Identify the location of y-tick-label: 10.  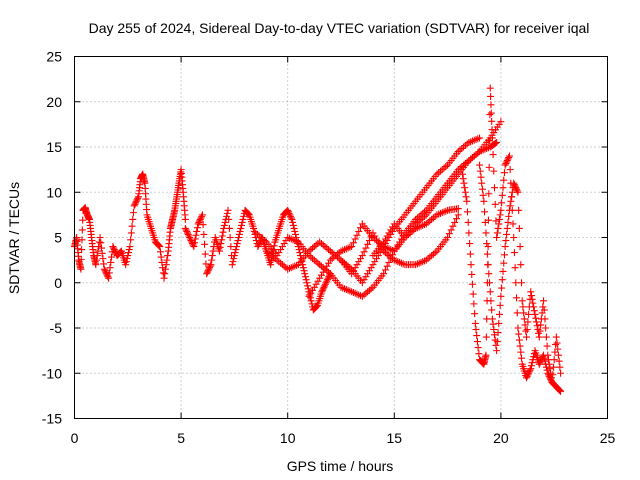
(54, 192).